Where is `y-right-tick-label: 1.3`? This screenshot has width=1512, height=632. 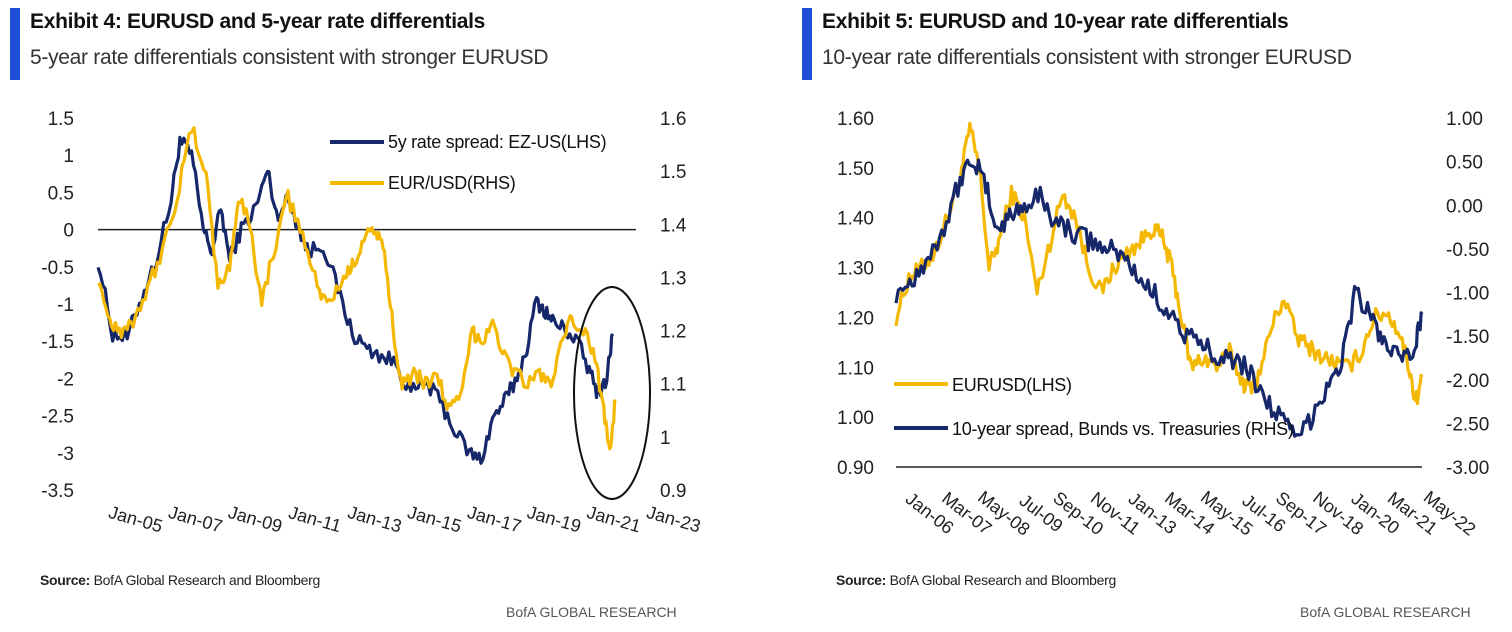
y-right-tick-label: 1.3 is located at coordinates (673, 278).